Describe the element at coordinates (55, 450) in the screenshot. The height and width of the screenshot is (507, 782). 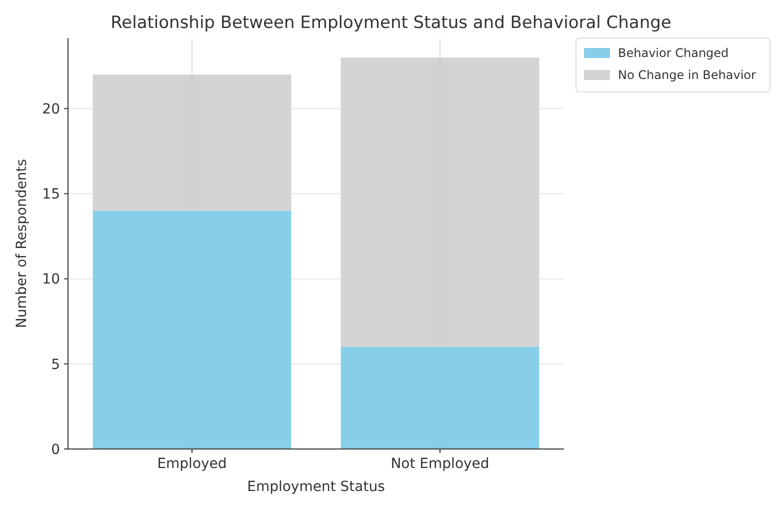
I see `y-tick-label: 0` at that location.